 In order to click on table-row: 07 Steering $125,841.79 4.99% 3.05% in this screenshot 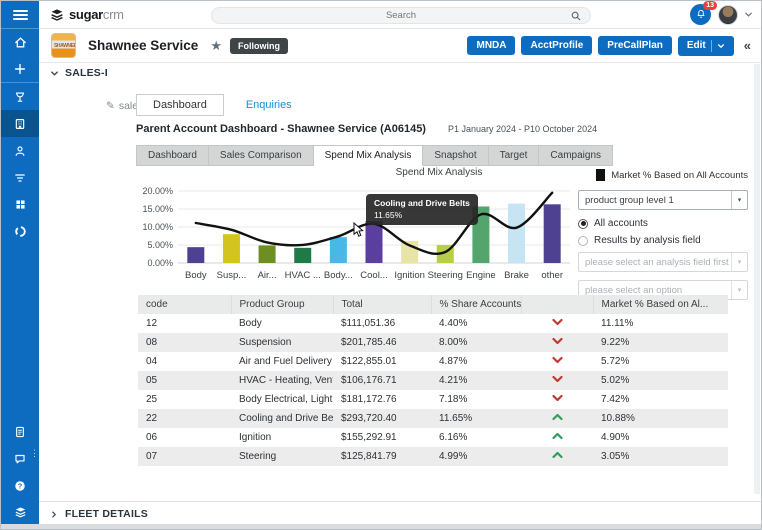, I will do `click(433, 456)`.